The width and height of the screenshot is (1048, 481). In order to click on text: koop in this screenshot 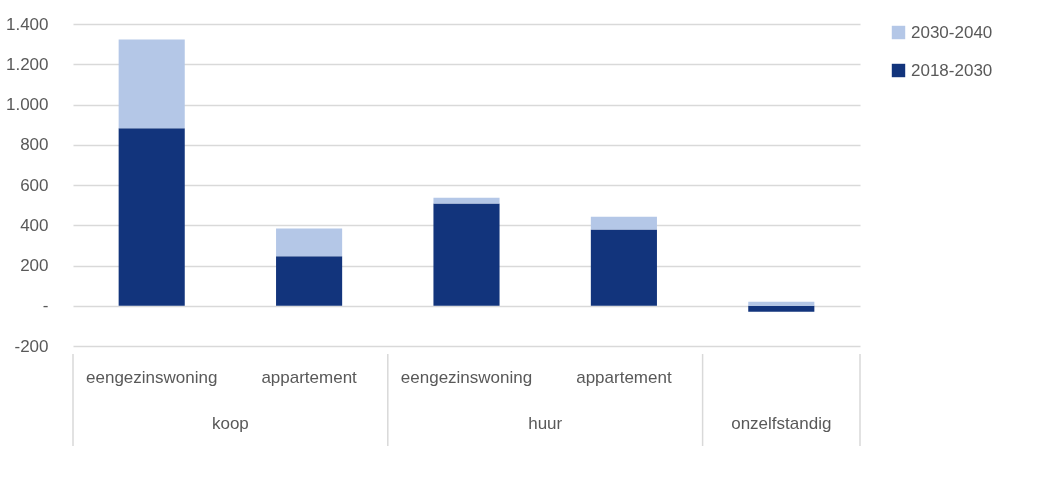, I will do `click(230, 423)`.